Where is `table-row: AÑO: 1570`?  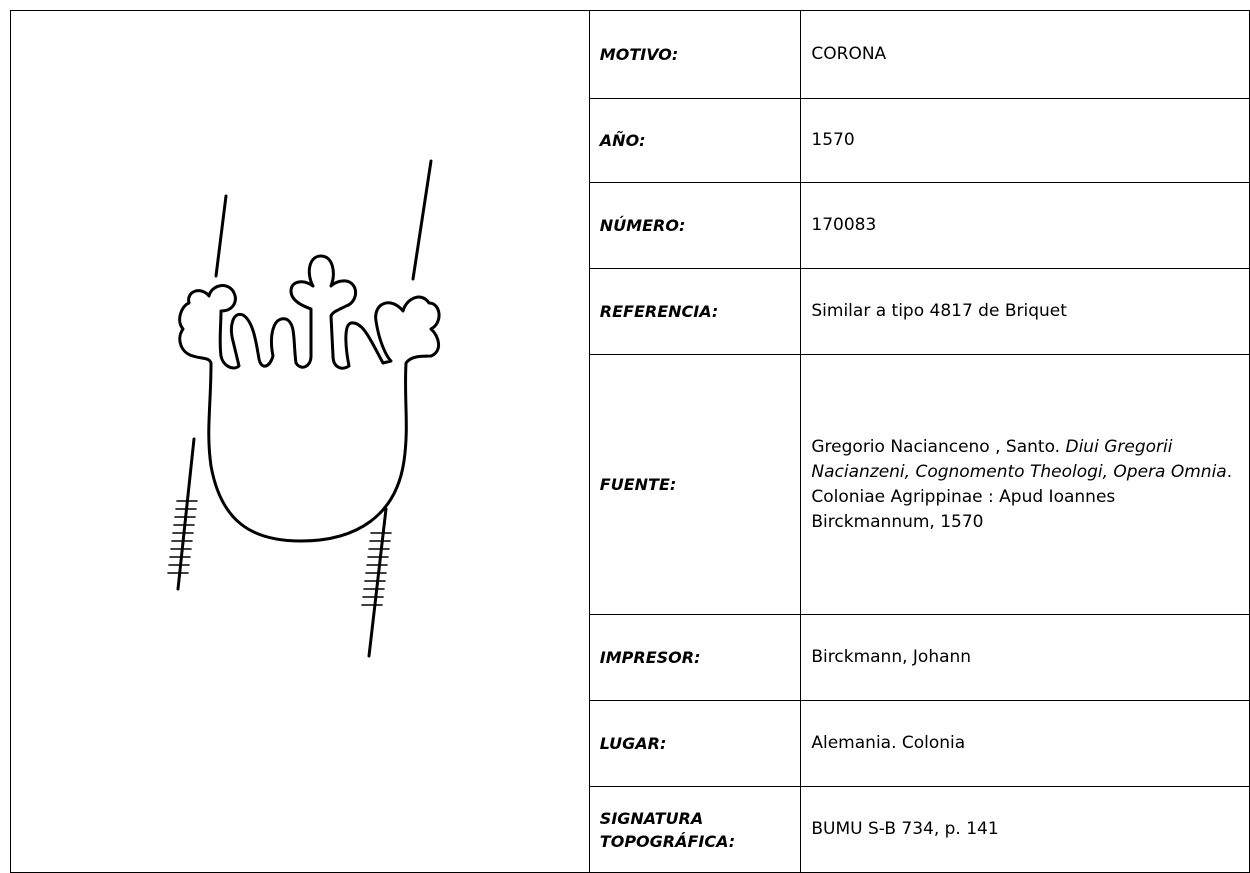
table-row: AÑO: 1570 is located at coordinates (630, 140).